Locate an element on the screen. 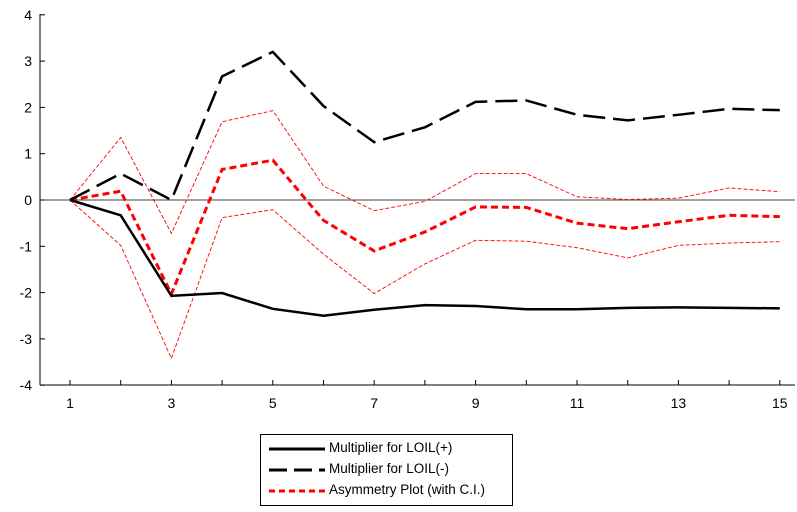  y-tick-label: 4 is located at coordinates (28, 15).